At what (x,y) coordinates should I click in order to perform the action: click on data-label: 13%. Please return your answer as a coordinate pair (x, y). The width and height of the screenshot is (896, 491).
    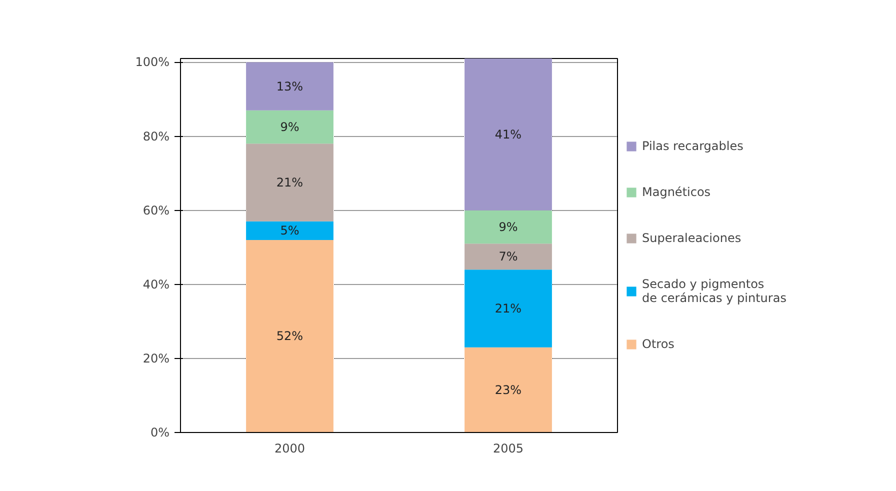
    Looking at the image, I should click on (290, 86).